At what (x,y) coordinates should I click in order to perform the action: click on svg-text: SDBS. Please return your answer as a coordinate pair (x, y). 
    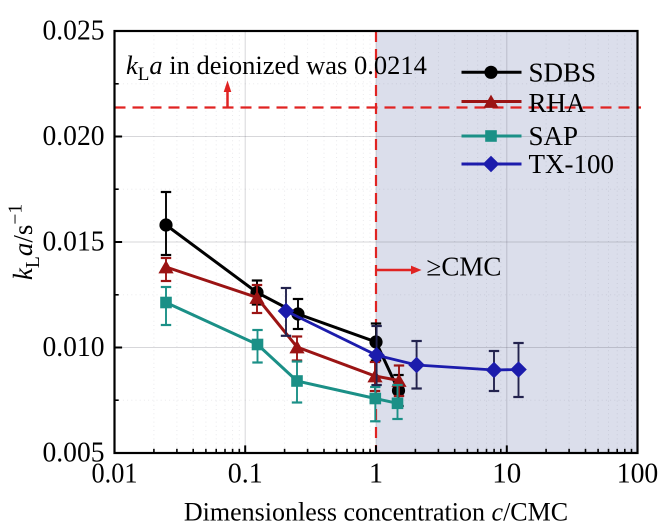
    Looking at the image, I should click on (563, 72).